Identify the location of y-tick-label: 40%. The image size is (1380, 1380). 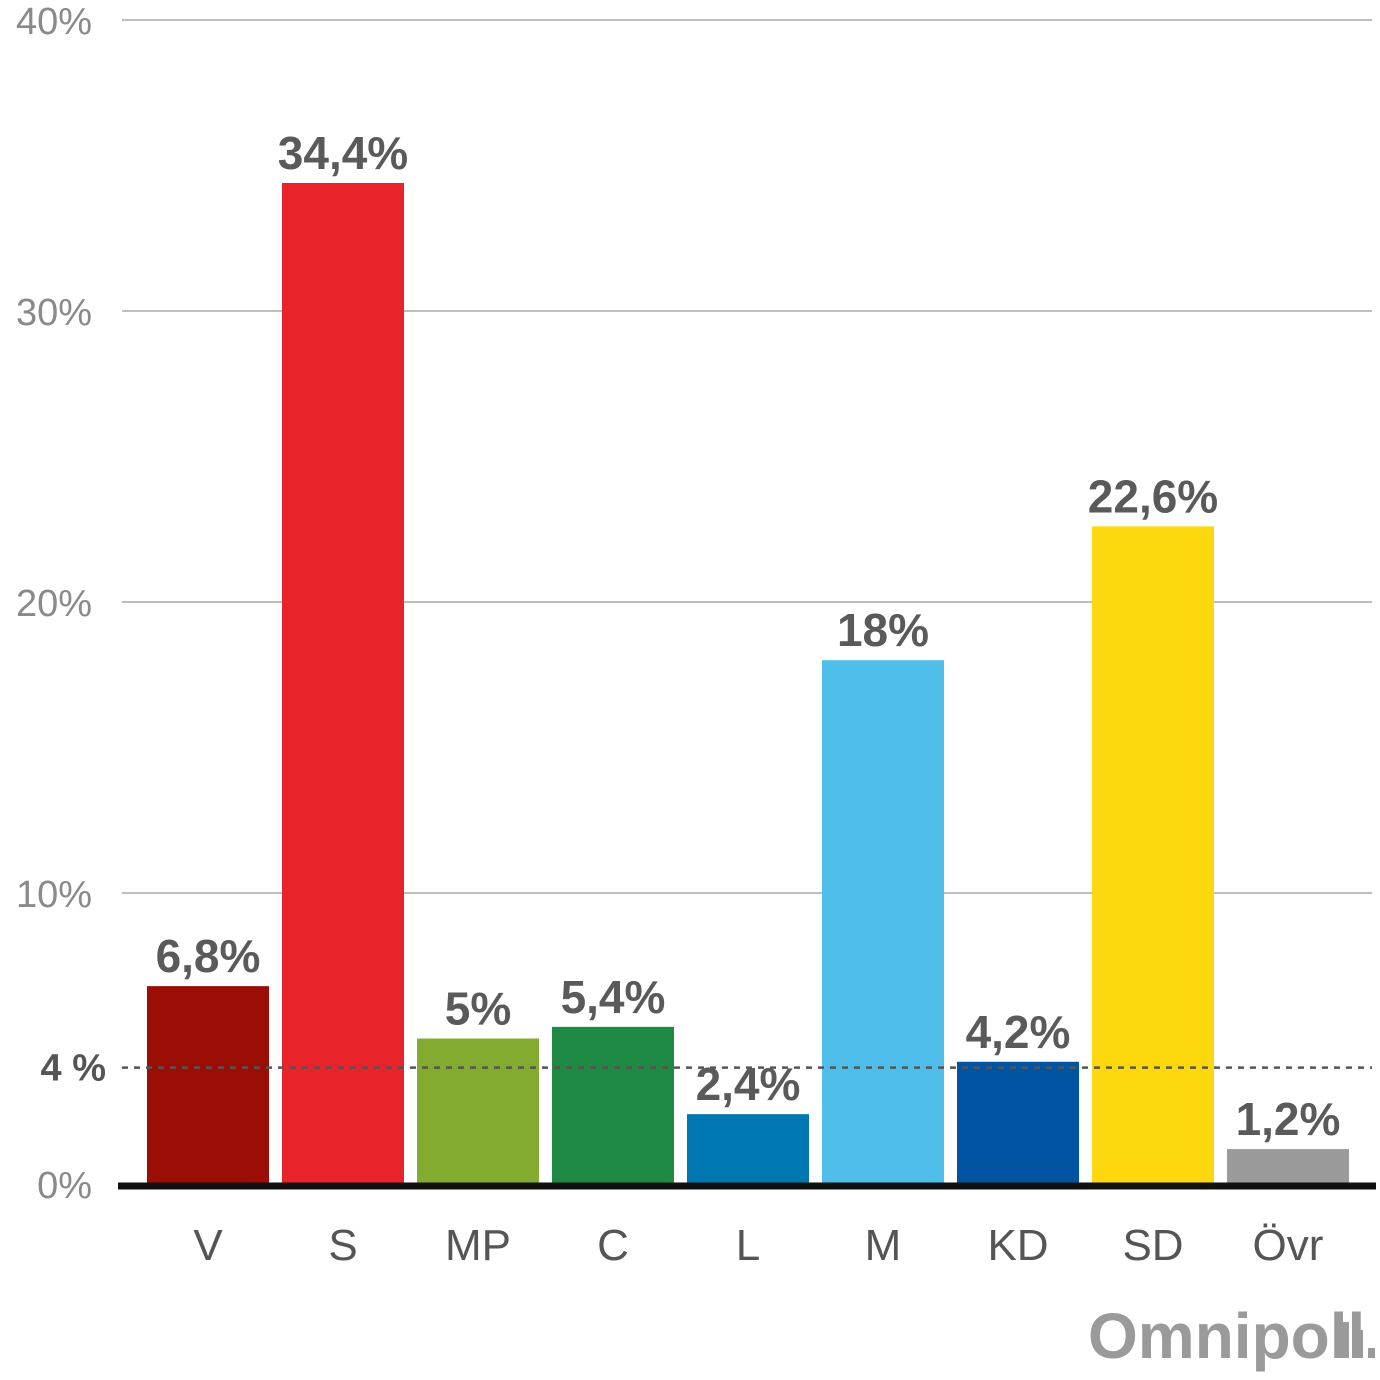
(54, 22).